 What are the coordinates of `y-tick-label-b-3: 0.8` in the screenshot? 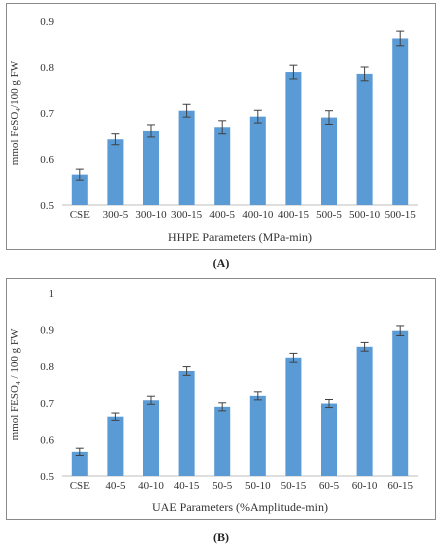 It's located at (47, 367).